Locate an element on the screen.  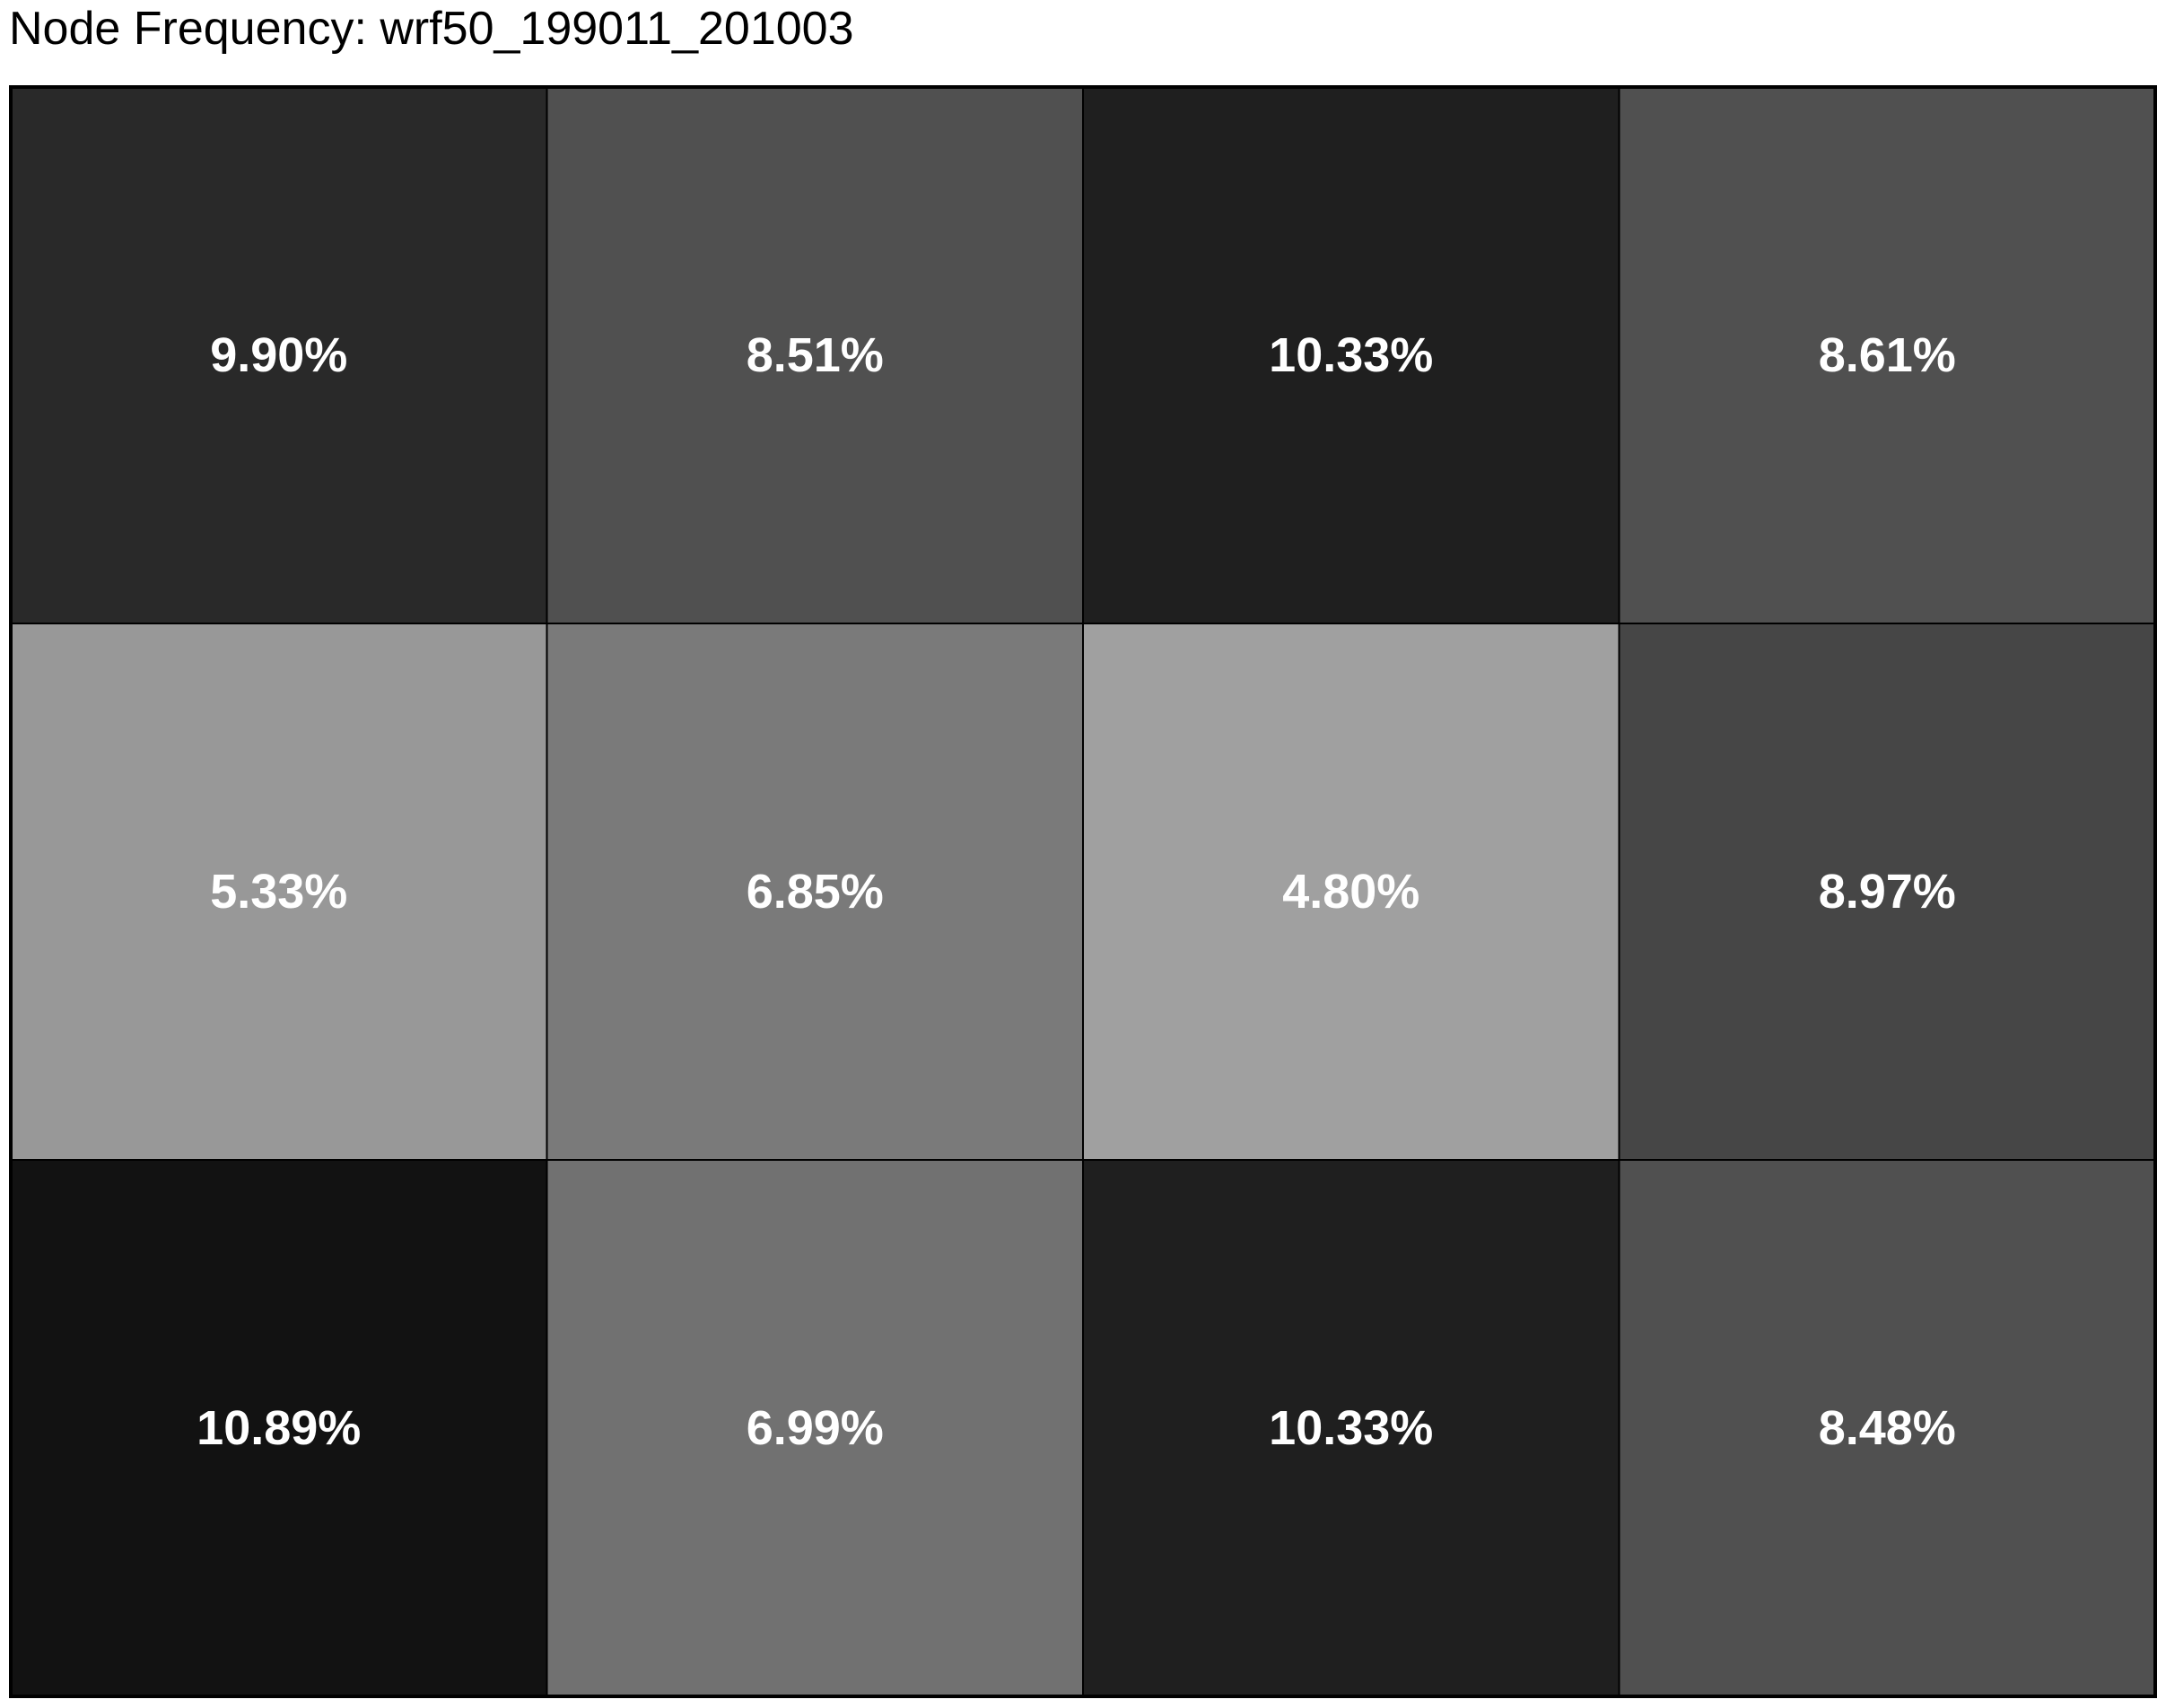
cell-value-label-r3-c4: 8.48% is located at coordinates (1887, 1428).